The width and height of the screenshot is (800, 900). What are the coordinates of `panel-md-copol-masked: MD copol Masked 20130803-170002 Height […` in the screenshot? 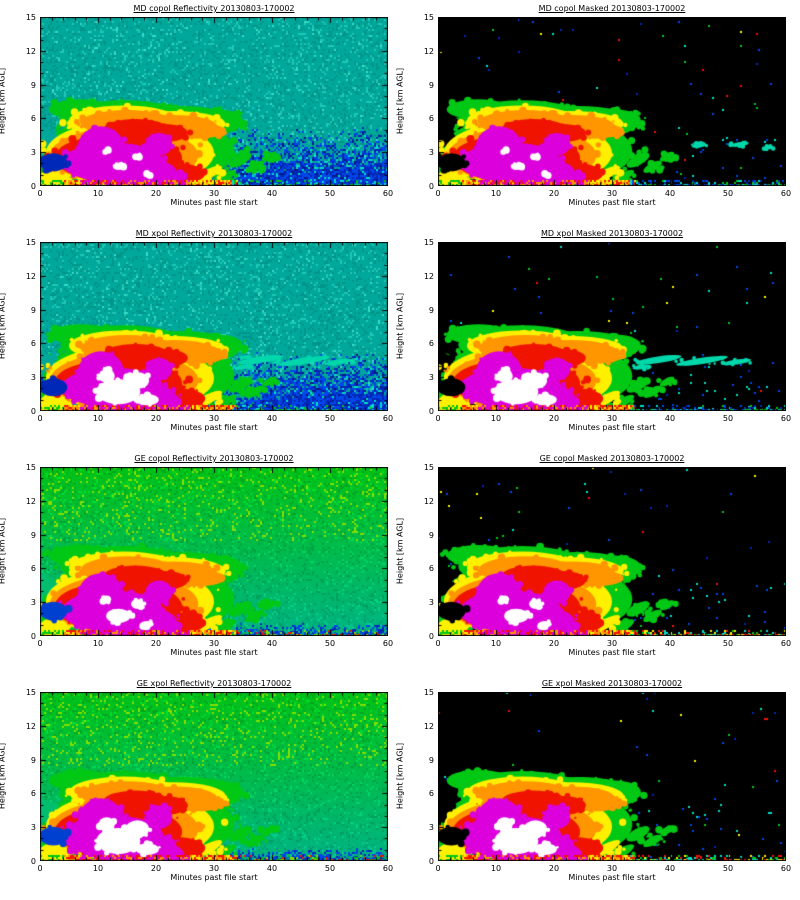 It's located at (594, 105).